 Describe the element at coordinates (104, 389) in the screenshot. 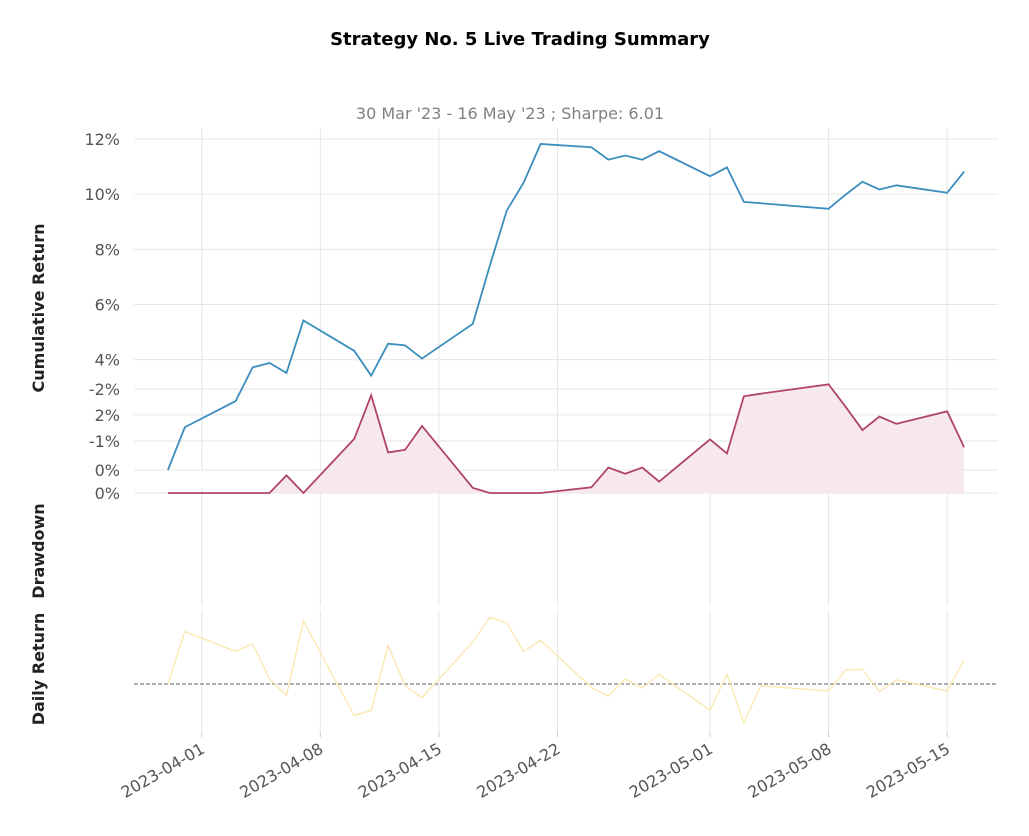

I see `y-tick-label: -2%` at that location.